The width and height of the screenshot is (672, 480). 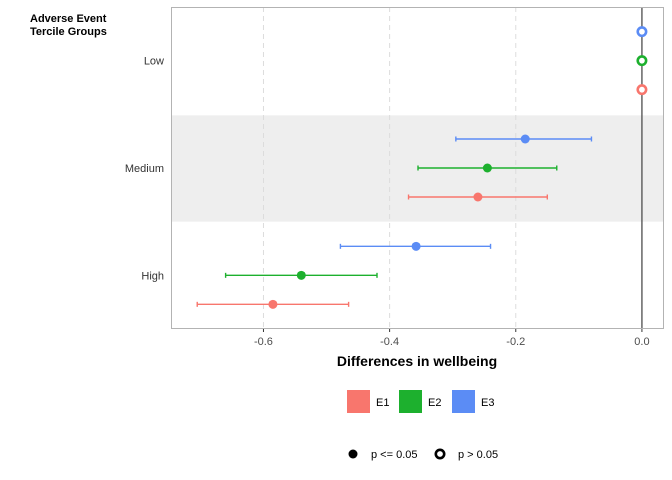 I want to click on point-e3-medium, so click(x=524, y=139).